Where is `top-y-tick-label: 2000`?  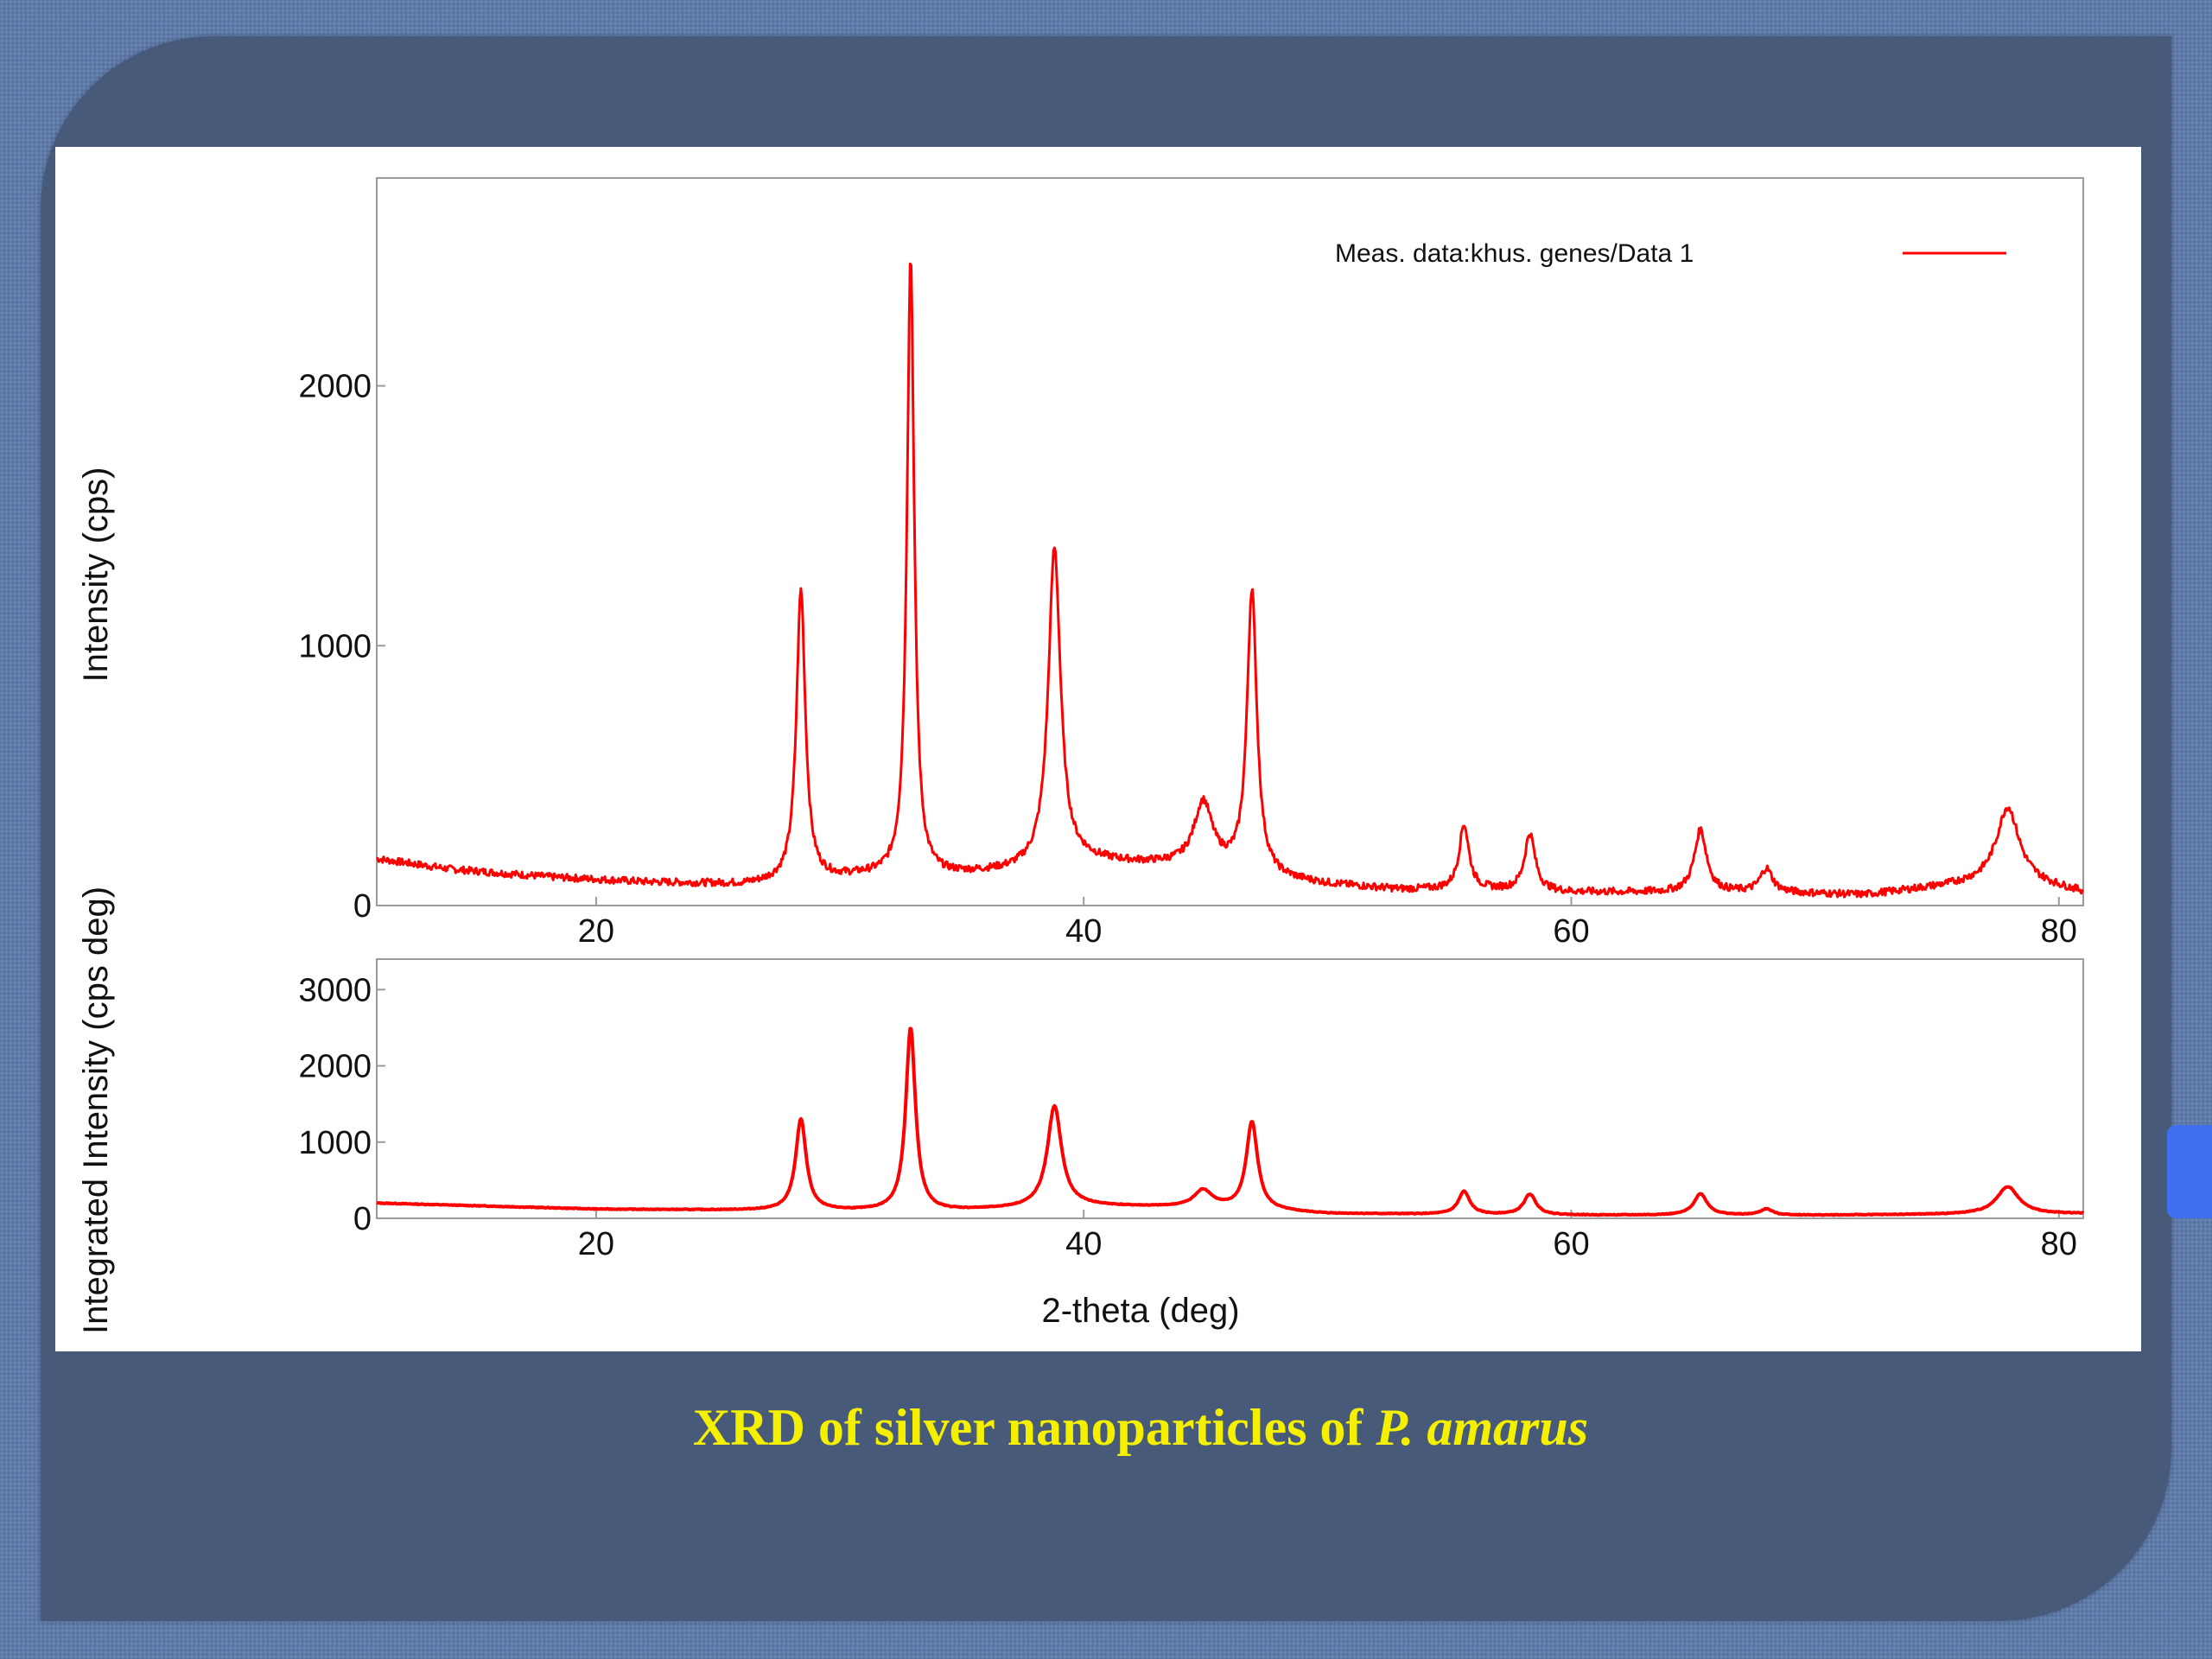
top-y-tick-label: 2000 is located at coordinates (335, 387).